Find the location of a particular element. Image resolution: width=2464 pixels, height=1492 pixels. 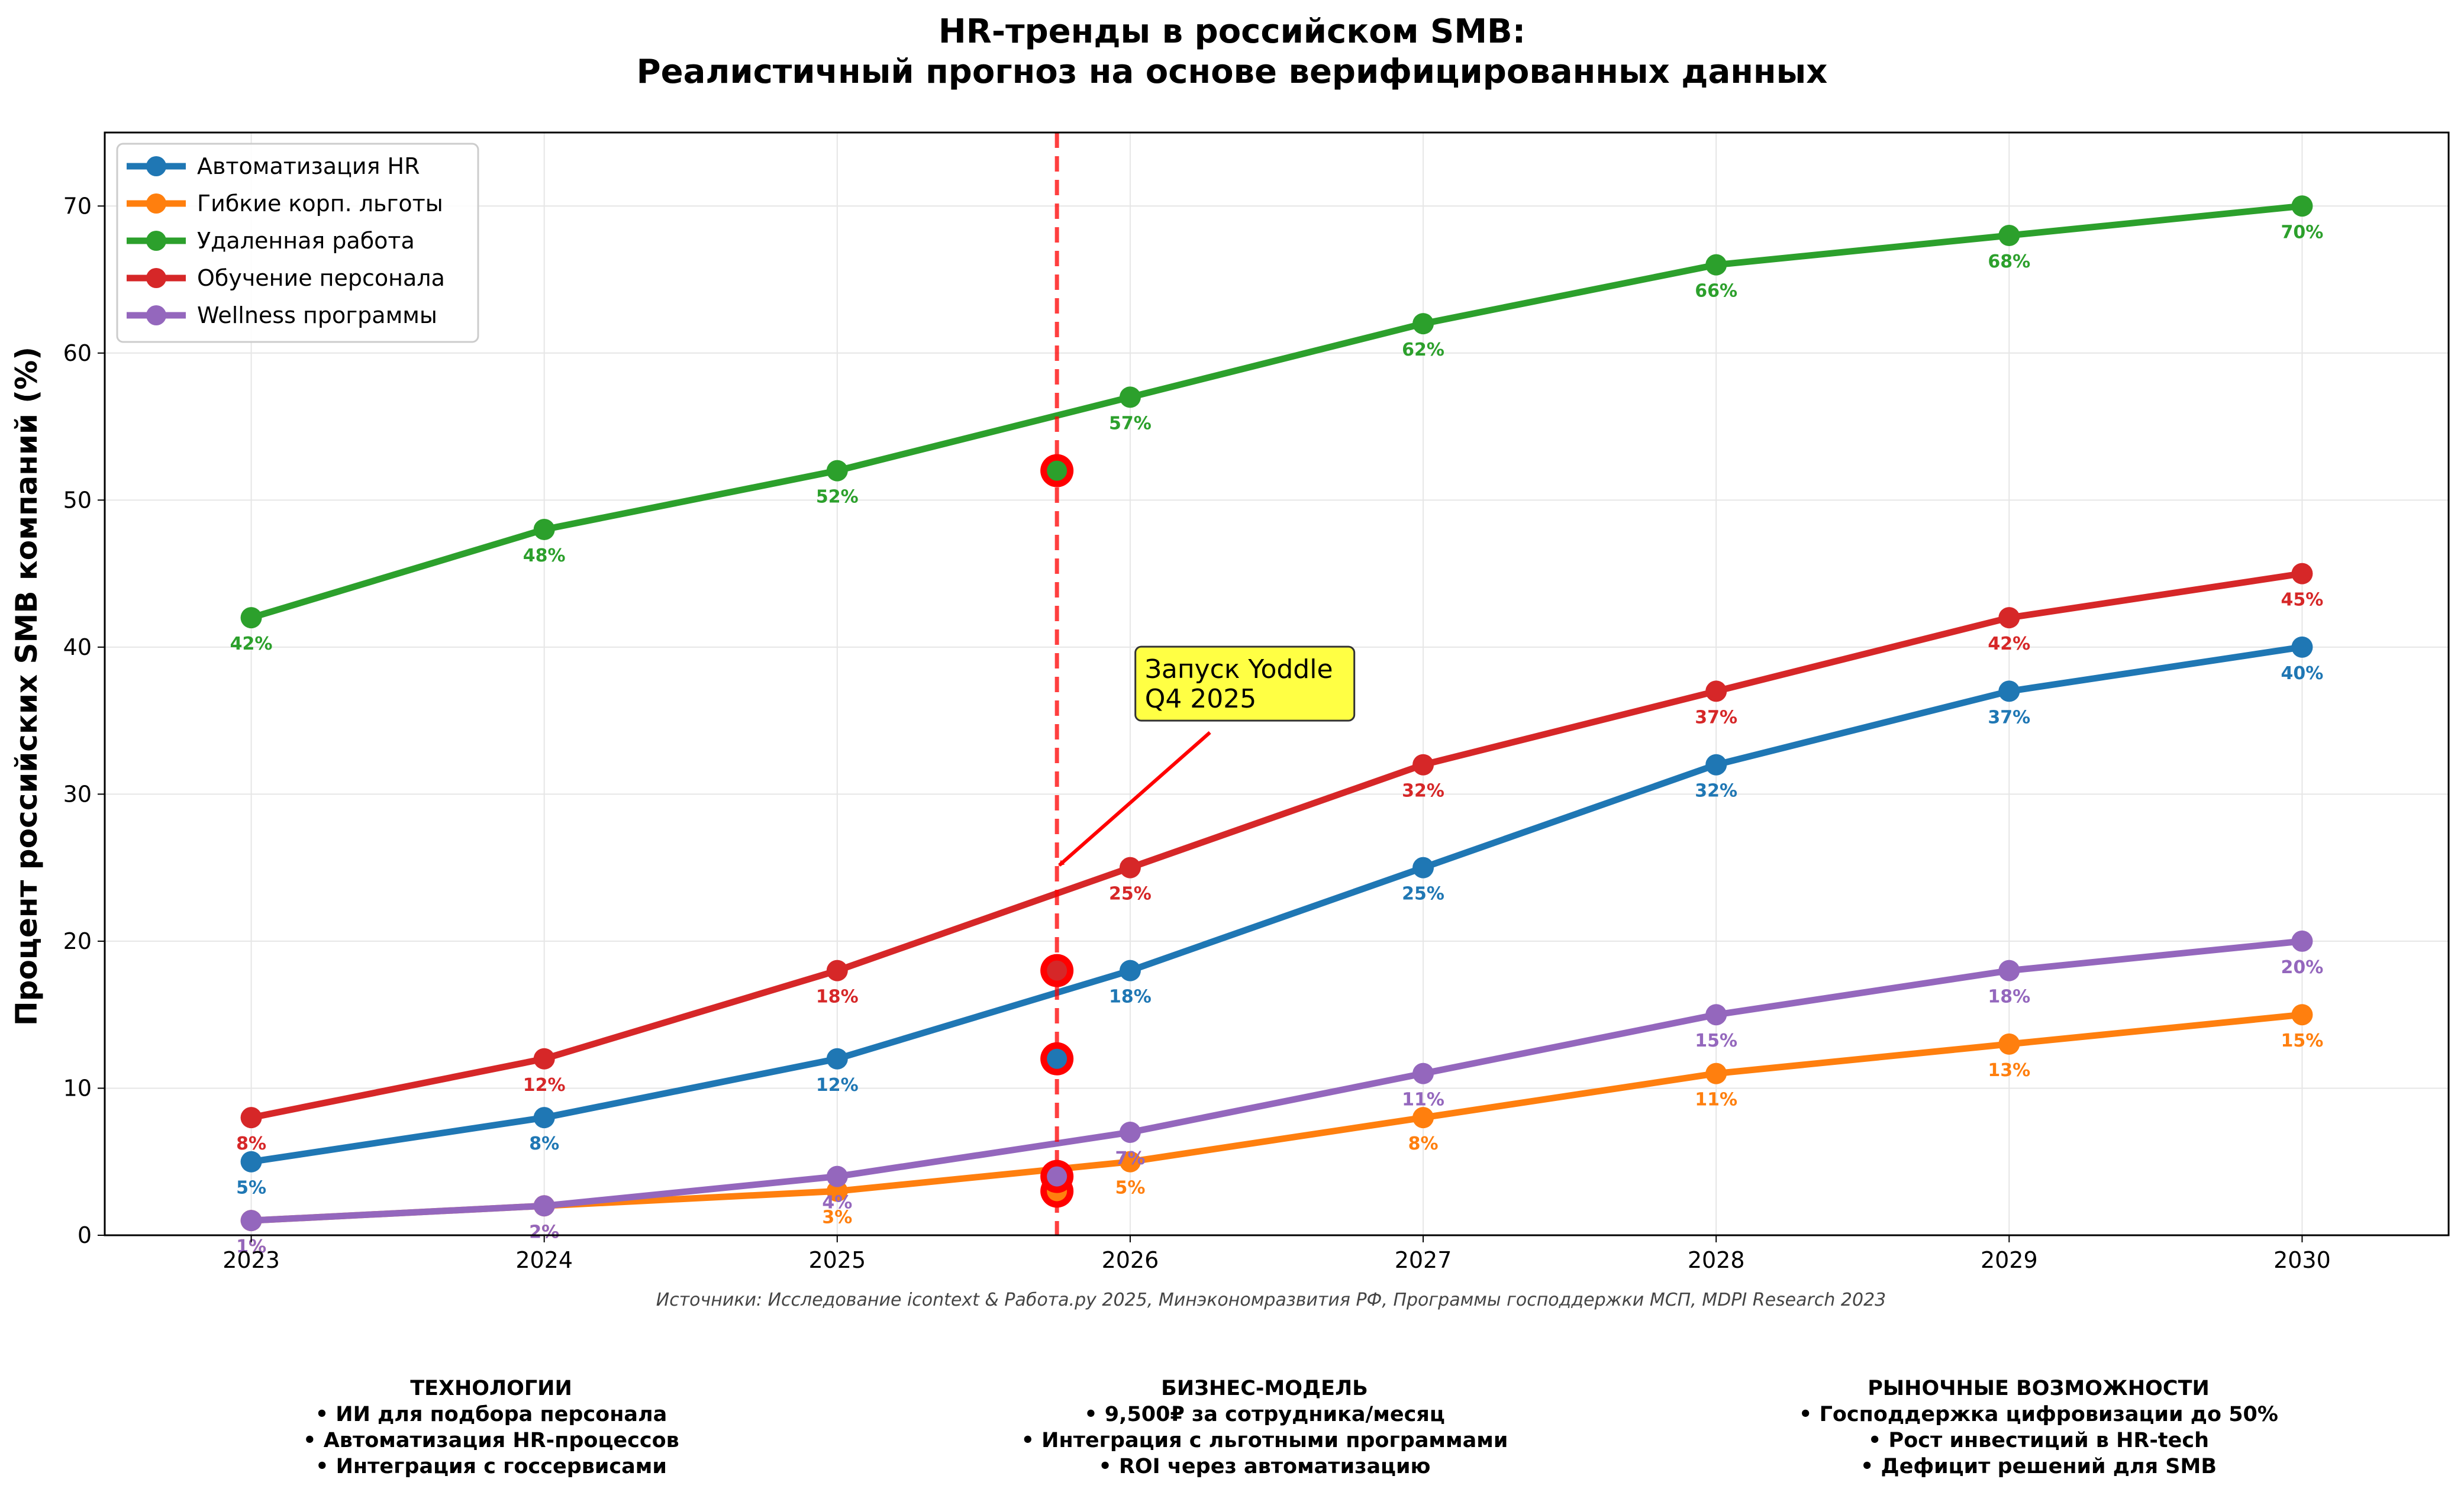

legend-box is located at coordinates (297, 243).